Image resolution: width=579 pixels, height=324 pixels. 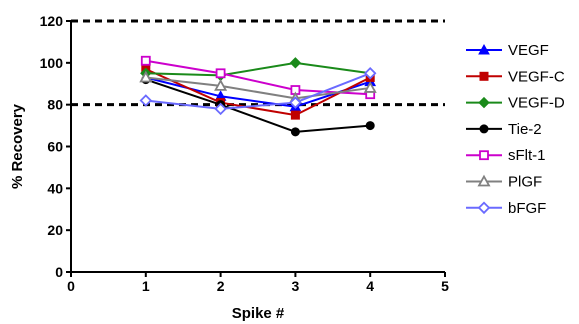 I want to click on legend-item: VEGF-C, so click(x=515, y=76).